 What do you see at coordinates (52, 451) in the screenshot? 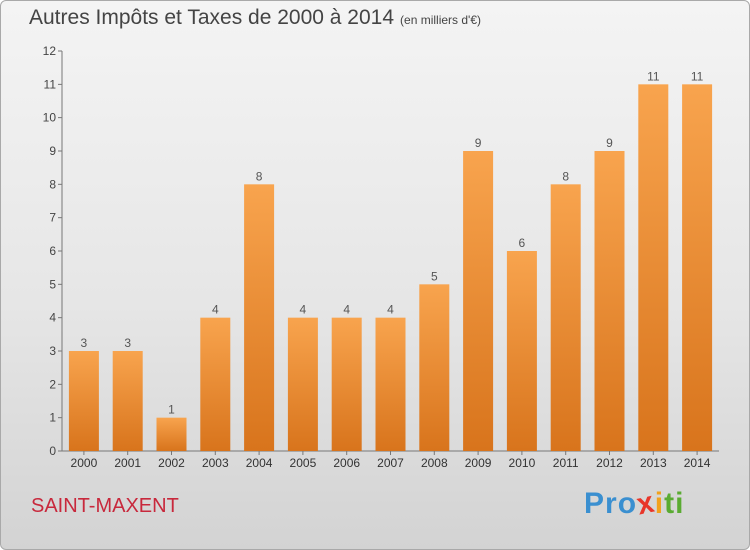
I see `y-tick-label: 0` at bounding box center [52, 451].